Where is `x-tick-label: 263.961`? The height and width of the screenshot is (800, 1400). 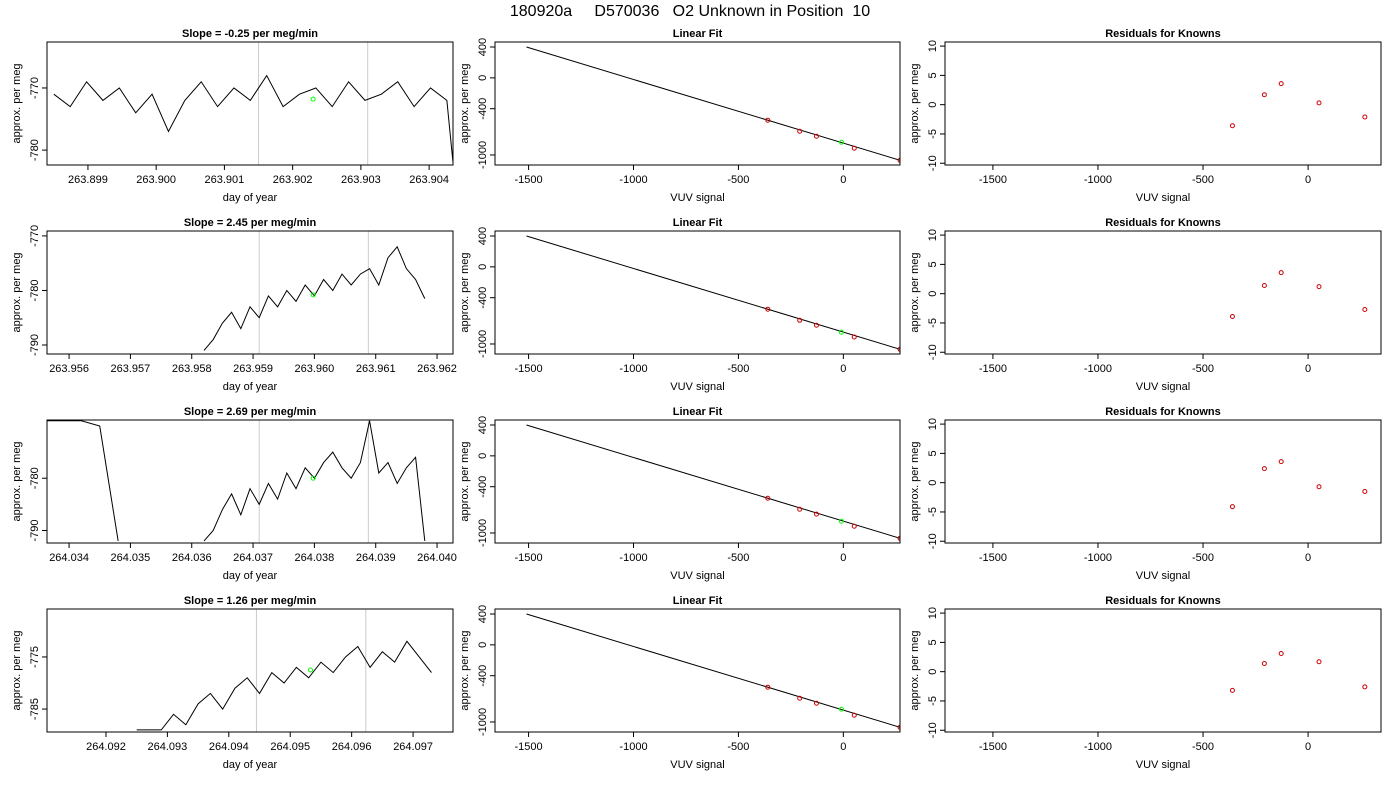
x-tick-label: 263.961 is located at coordinates (376, 369).